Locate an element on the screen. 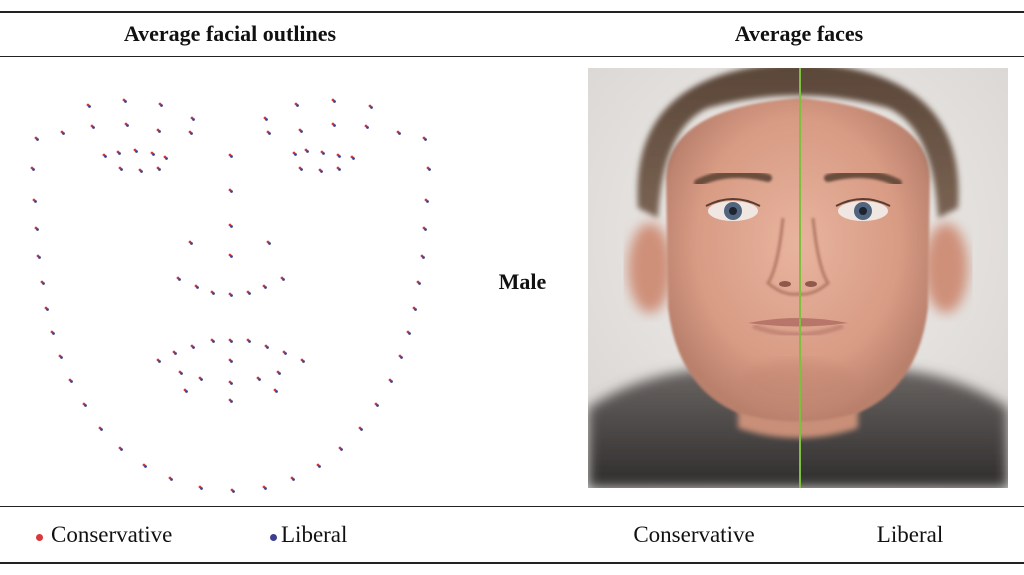 Image resolution: width=1024 pixels, height=575 pixels. legend-conservative: Conservative is located at coordinates (104, 535).